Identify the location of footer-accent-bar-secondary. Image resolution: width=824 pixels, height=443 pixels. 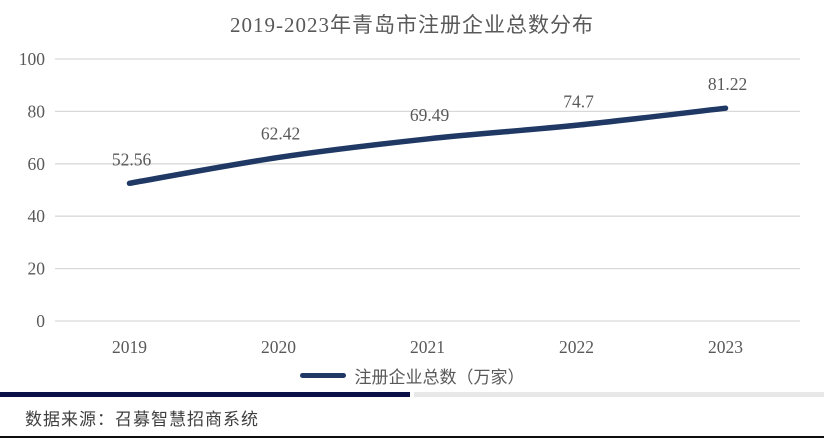
(619, 394).